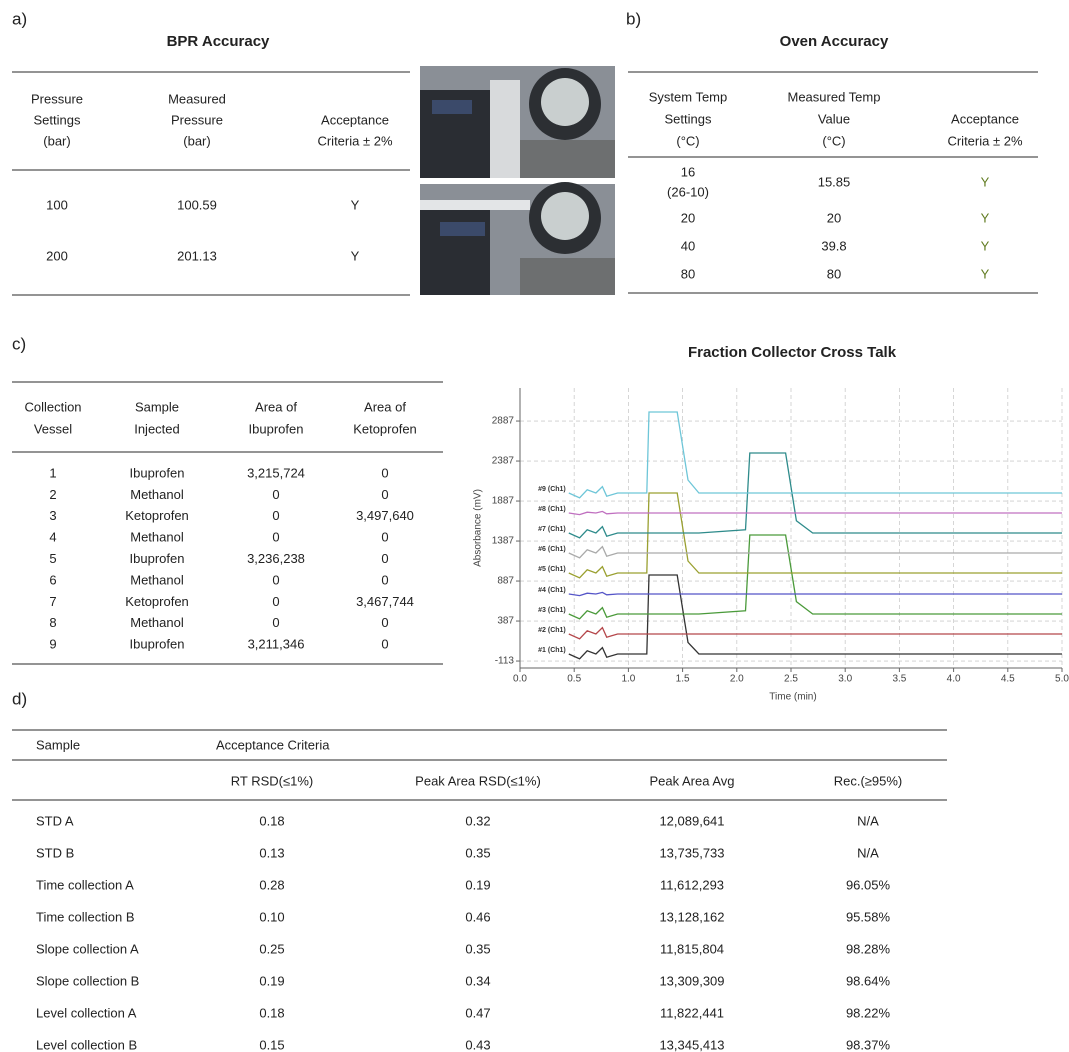 The image size is (1069, 1052). What do you see at coordinates (552, 489) in the screenshot?
I see `series-label: #9 (Ch1)` at bounding box center [552, 489].